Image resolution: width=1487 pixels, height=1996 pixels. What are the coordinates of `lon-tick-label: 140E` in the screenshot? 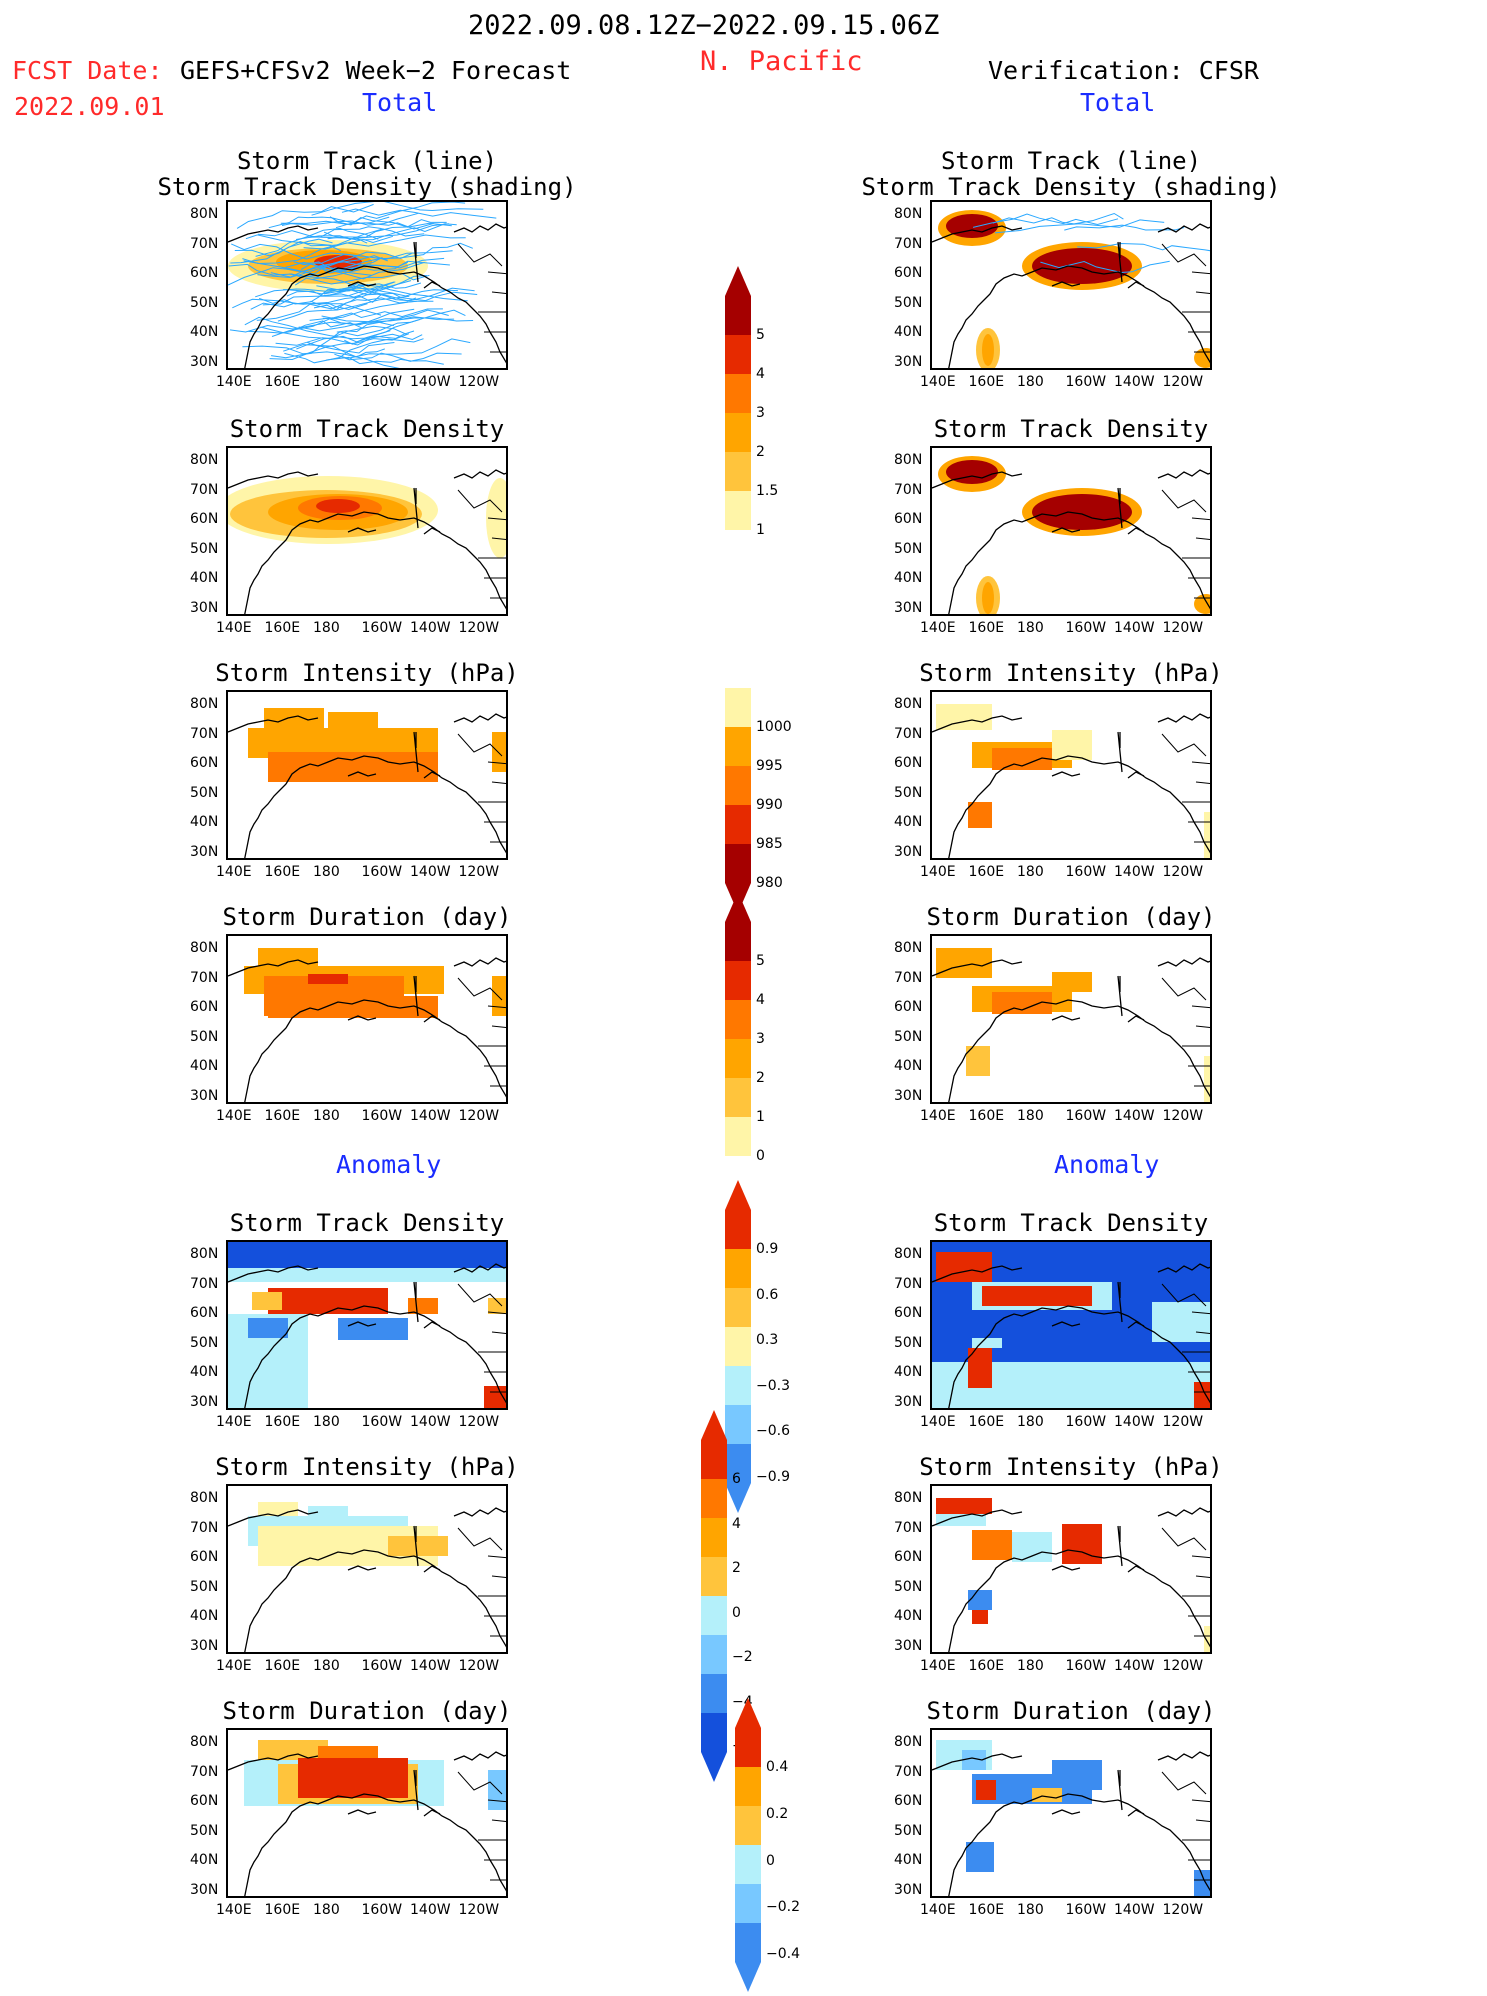 It's located at (234, 628).